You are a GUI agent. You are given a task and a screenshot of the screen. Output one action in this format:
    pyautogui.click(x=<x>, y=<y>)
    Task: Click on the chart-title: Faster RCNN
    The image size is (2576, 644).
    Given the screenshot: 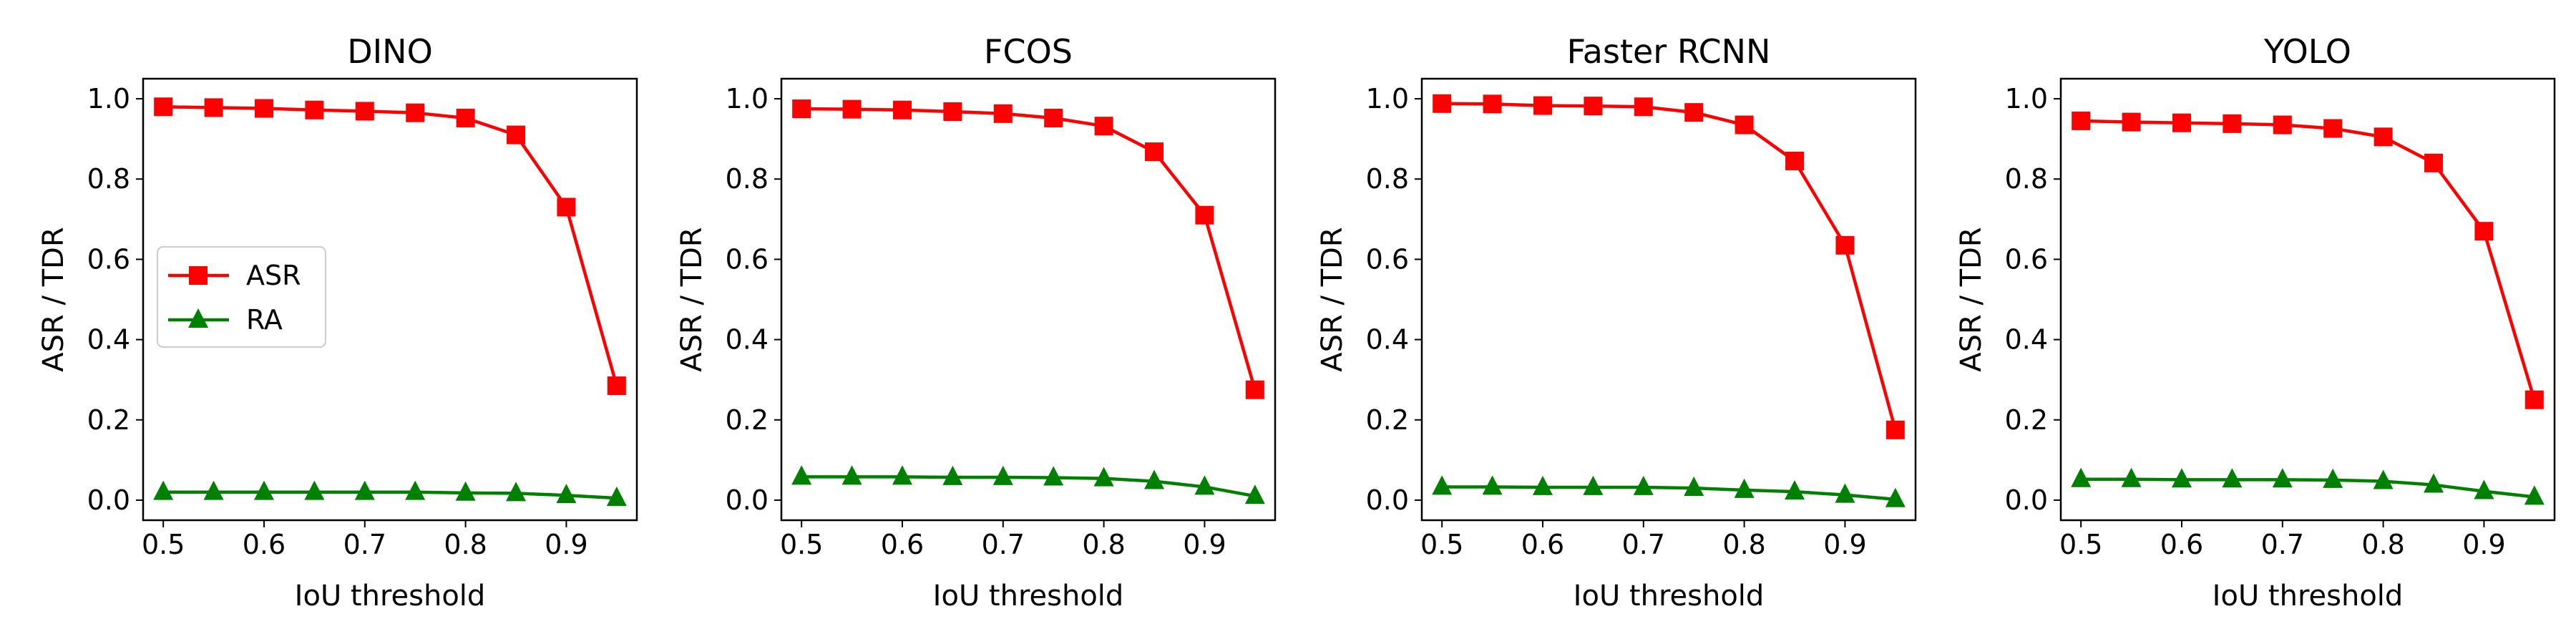 What is the action you would take?
    pyautogui.click(x=1669, y=51)
    